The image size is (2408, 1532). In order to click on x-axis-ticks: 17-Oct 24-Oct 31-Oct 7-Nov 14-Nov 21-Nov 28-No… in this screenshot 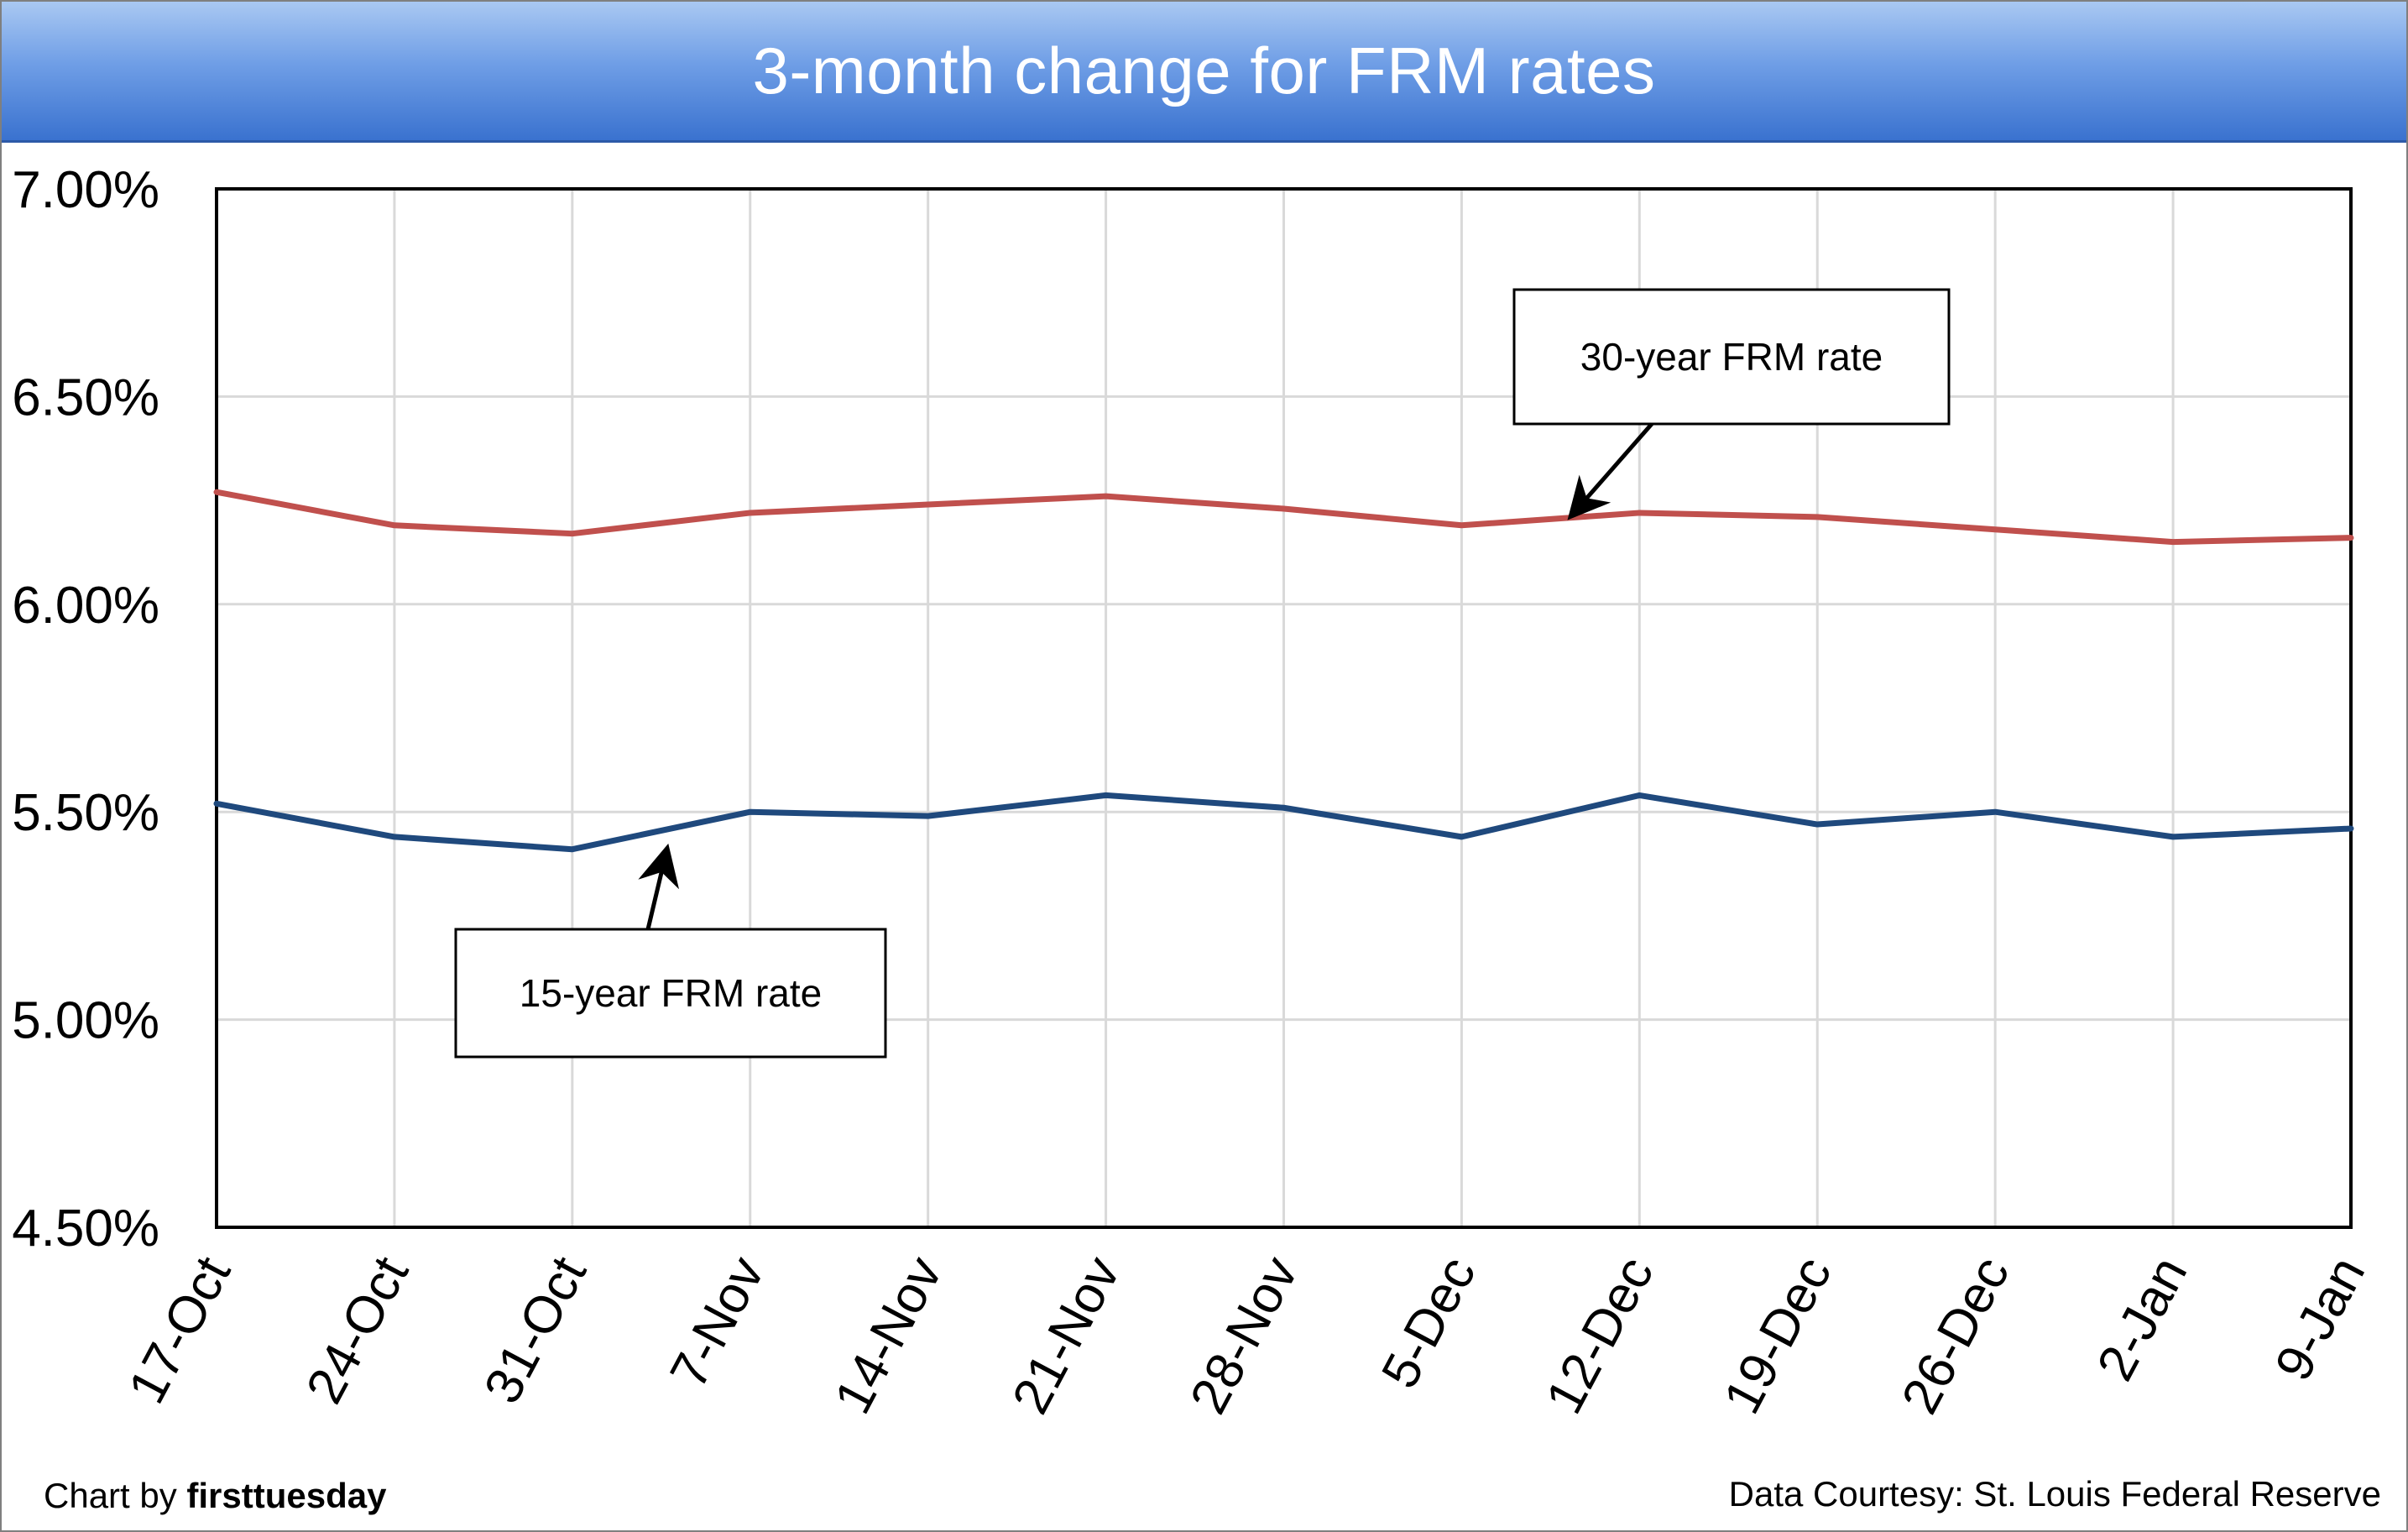, I will do `click(1247, 1335)`.